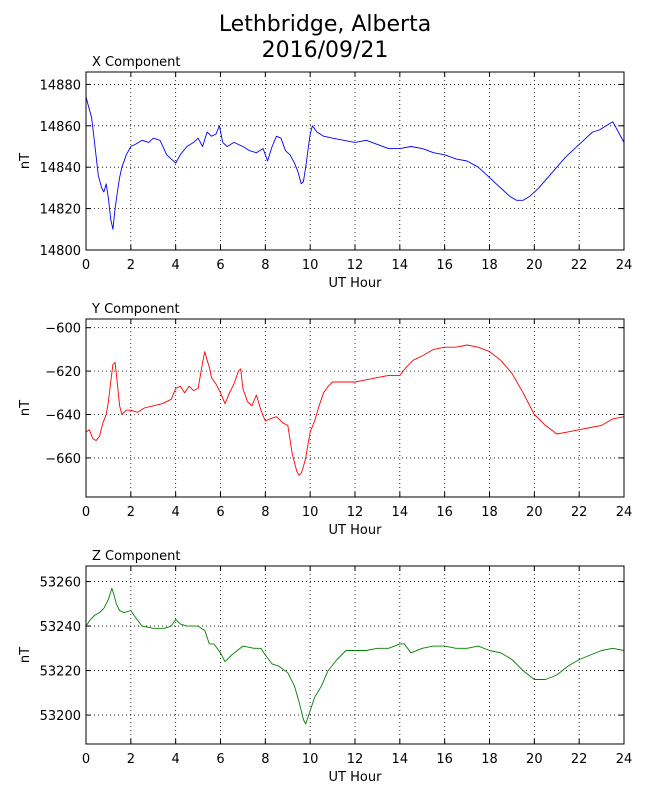 This screenshot has height=800, width=650. What do you see at coordinates (60, 251) in the screenshot?
I see `y-tick-label: 14800` at bounding box center [60, 251].